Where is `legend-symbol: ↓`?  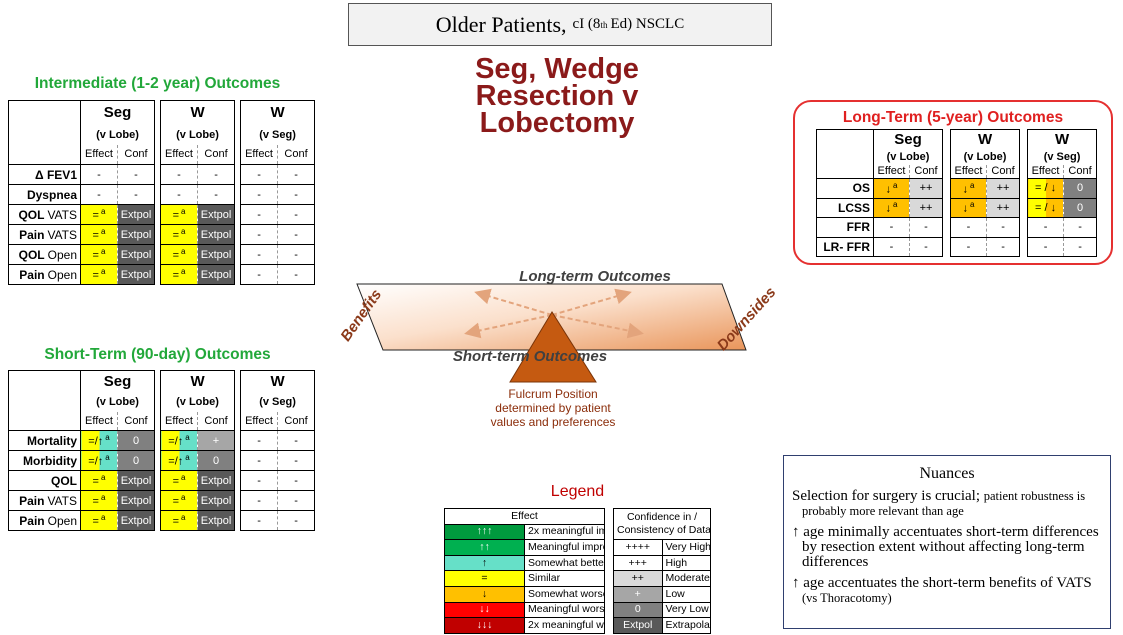
legend-symbol: ↓ is located at coordinates (484, 594).